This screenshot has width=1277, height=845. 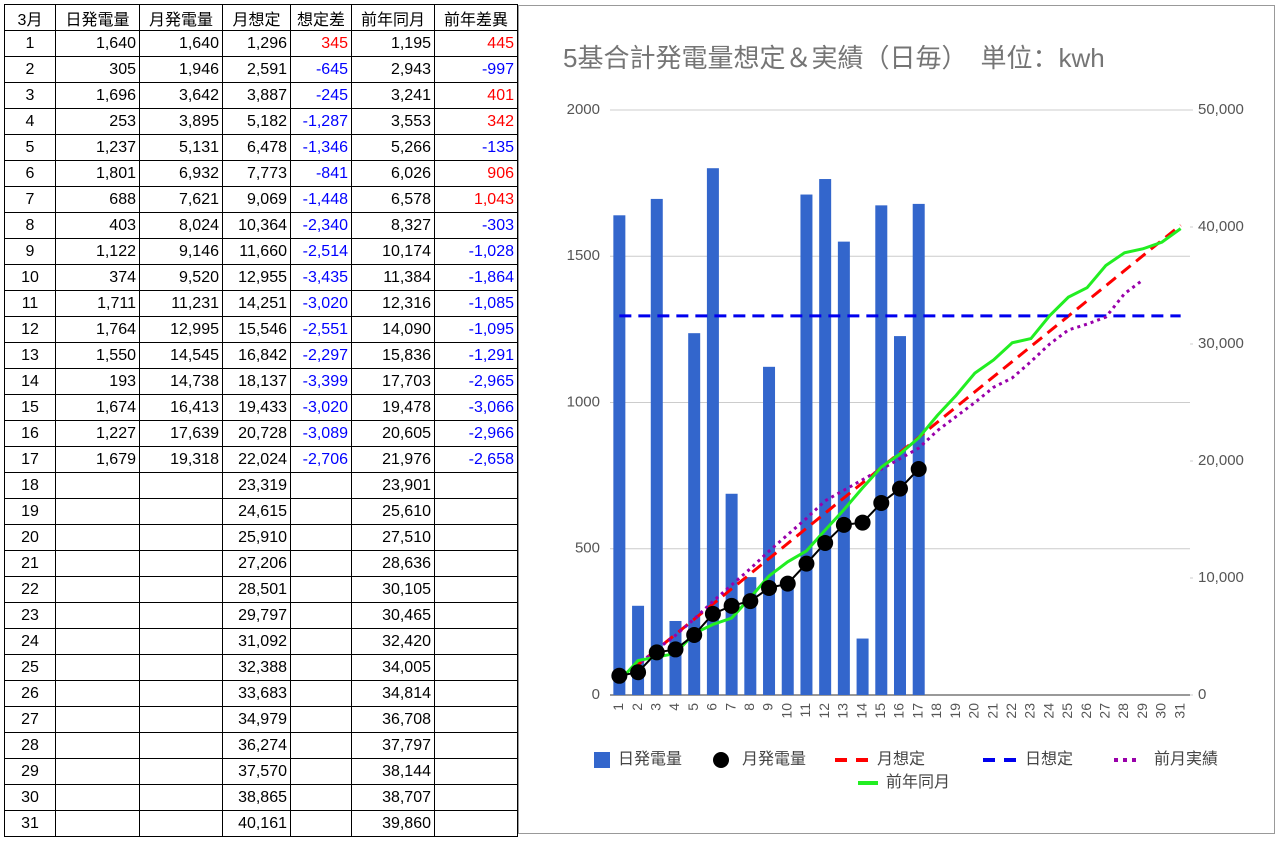 What do you see at coordinates (30, 823) in the screenshot?
I see `table-cell: 31` at bounding box center [30, 823].